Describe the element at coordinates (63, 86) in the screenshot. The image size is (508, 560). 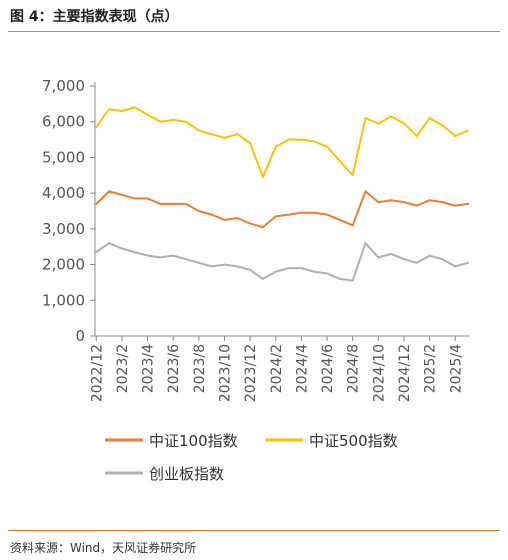
I see `y-tick-label: 7,000` at that location.